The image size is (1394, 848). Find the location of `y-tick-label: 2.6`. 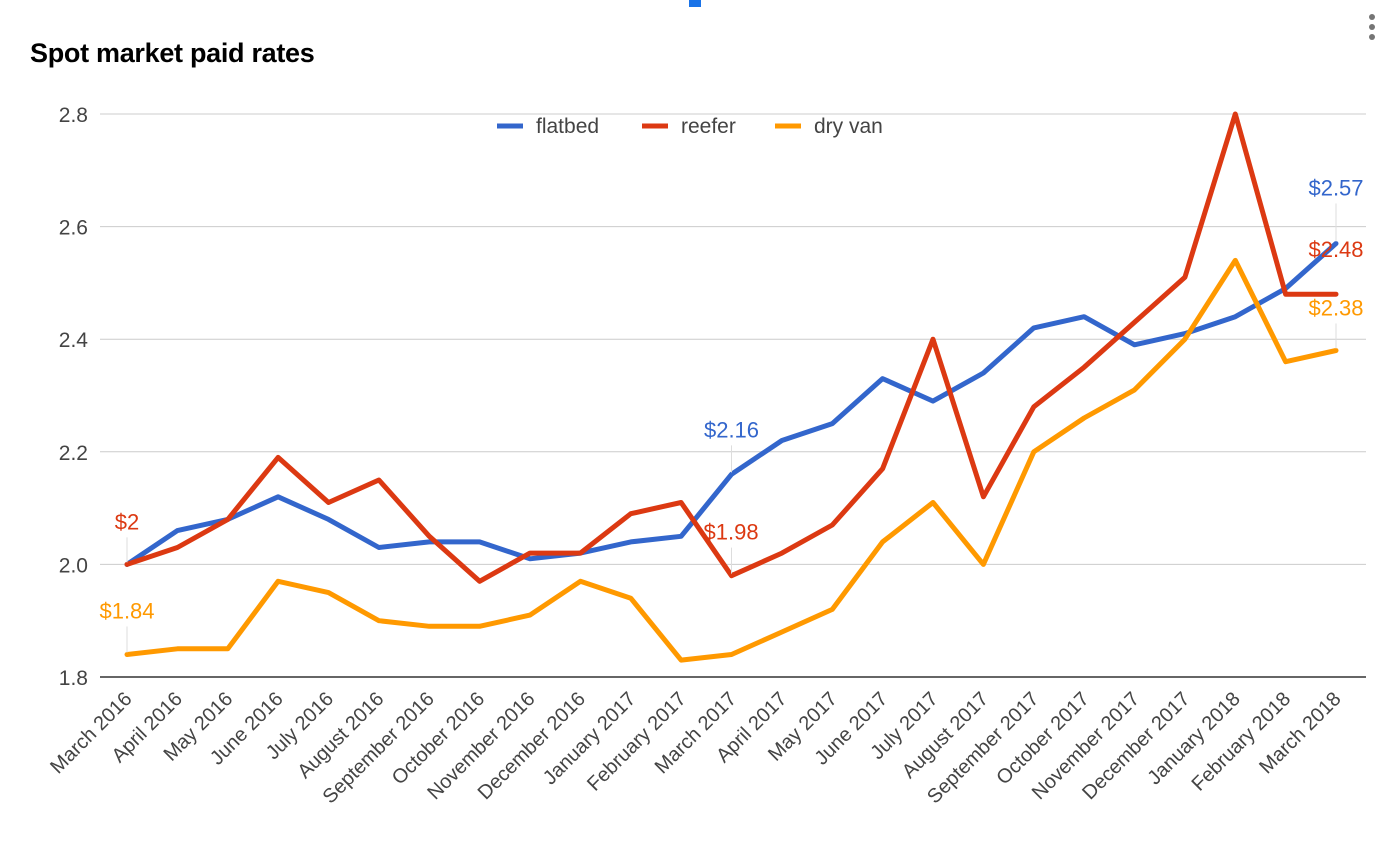

y-tick-label: 2.6 is located at coordinates (73, 228).